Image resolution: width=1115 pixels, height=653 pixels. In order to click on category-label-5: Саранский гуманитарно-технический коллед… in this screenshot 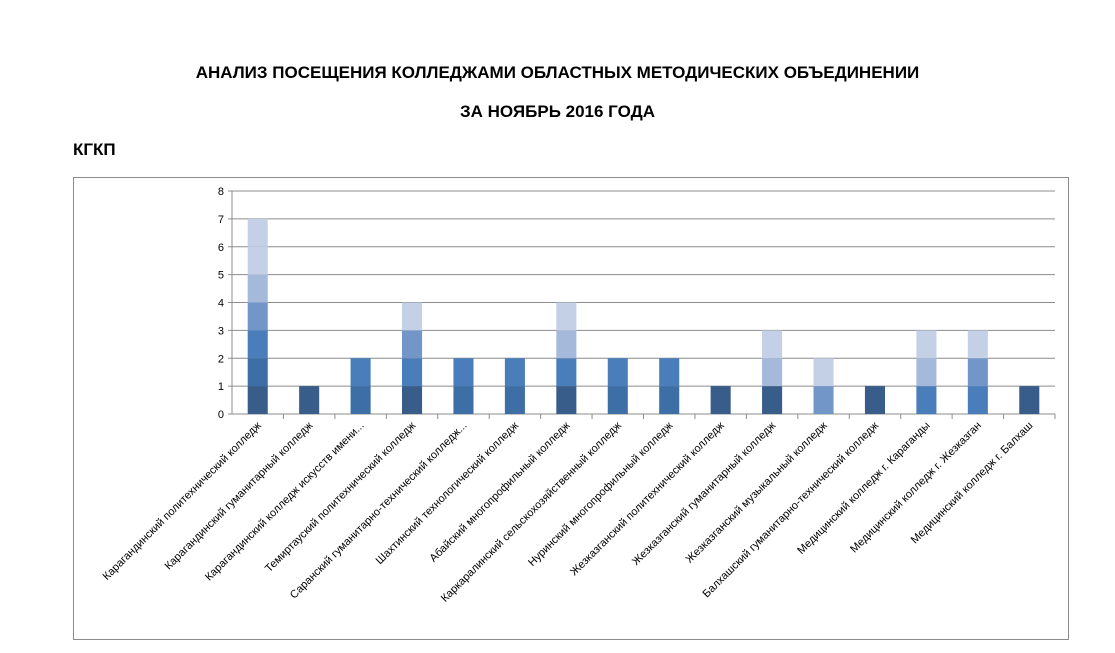, I will do `click(379, 511)`.